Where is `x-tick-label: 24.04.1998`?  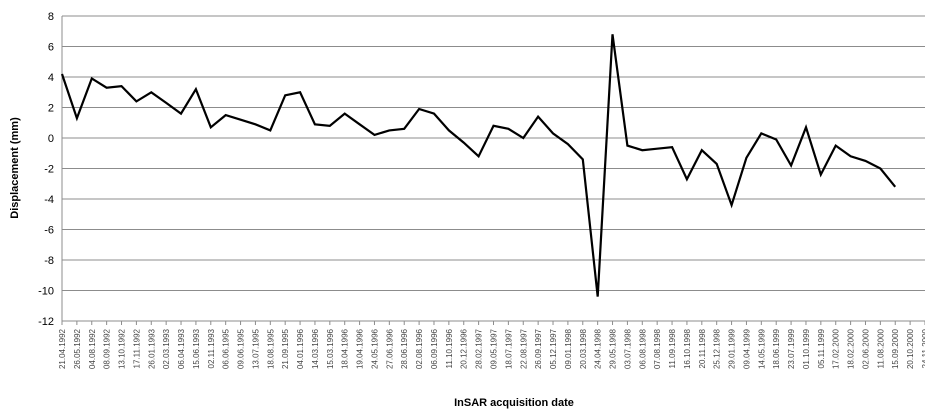 x-tick-label: 24.04.1998 is located at coordinates (598, 348).